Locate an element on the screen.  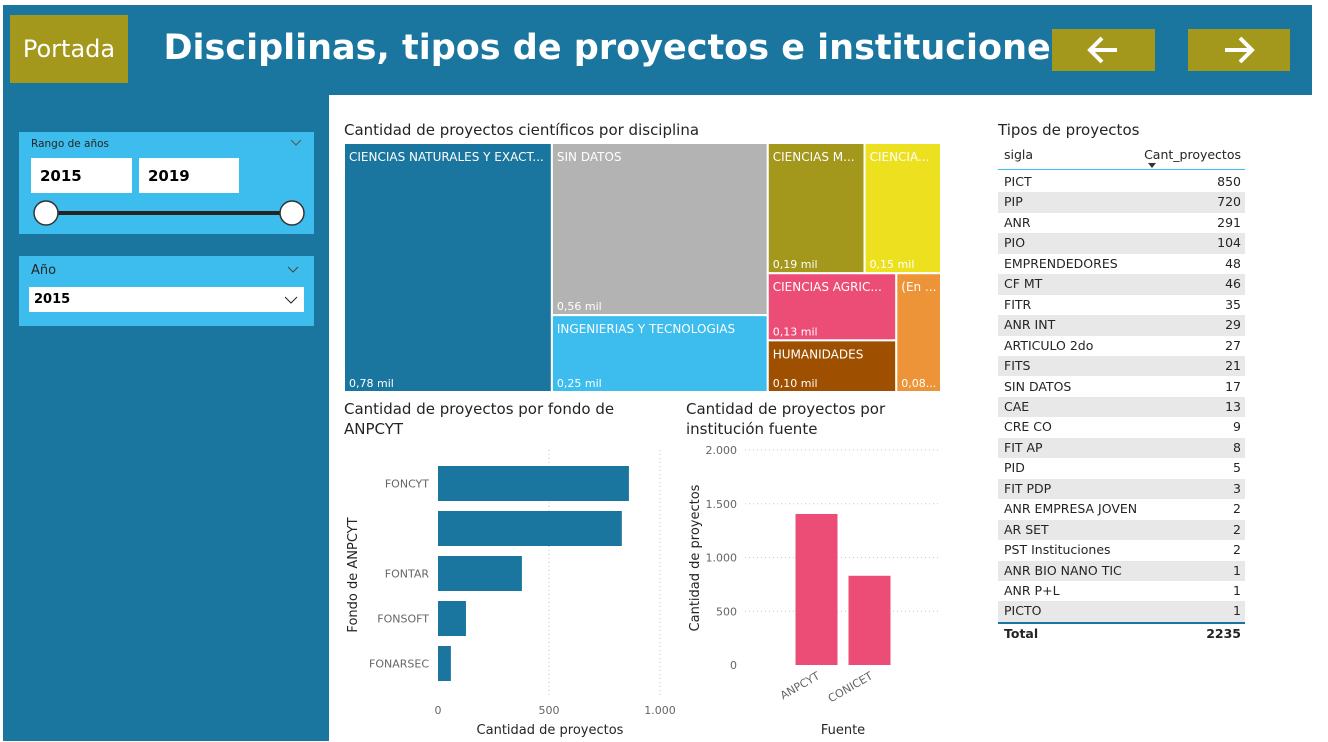
table-cell: 21 is located at coordinates (1233, 366).